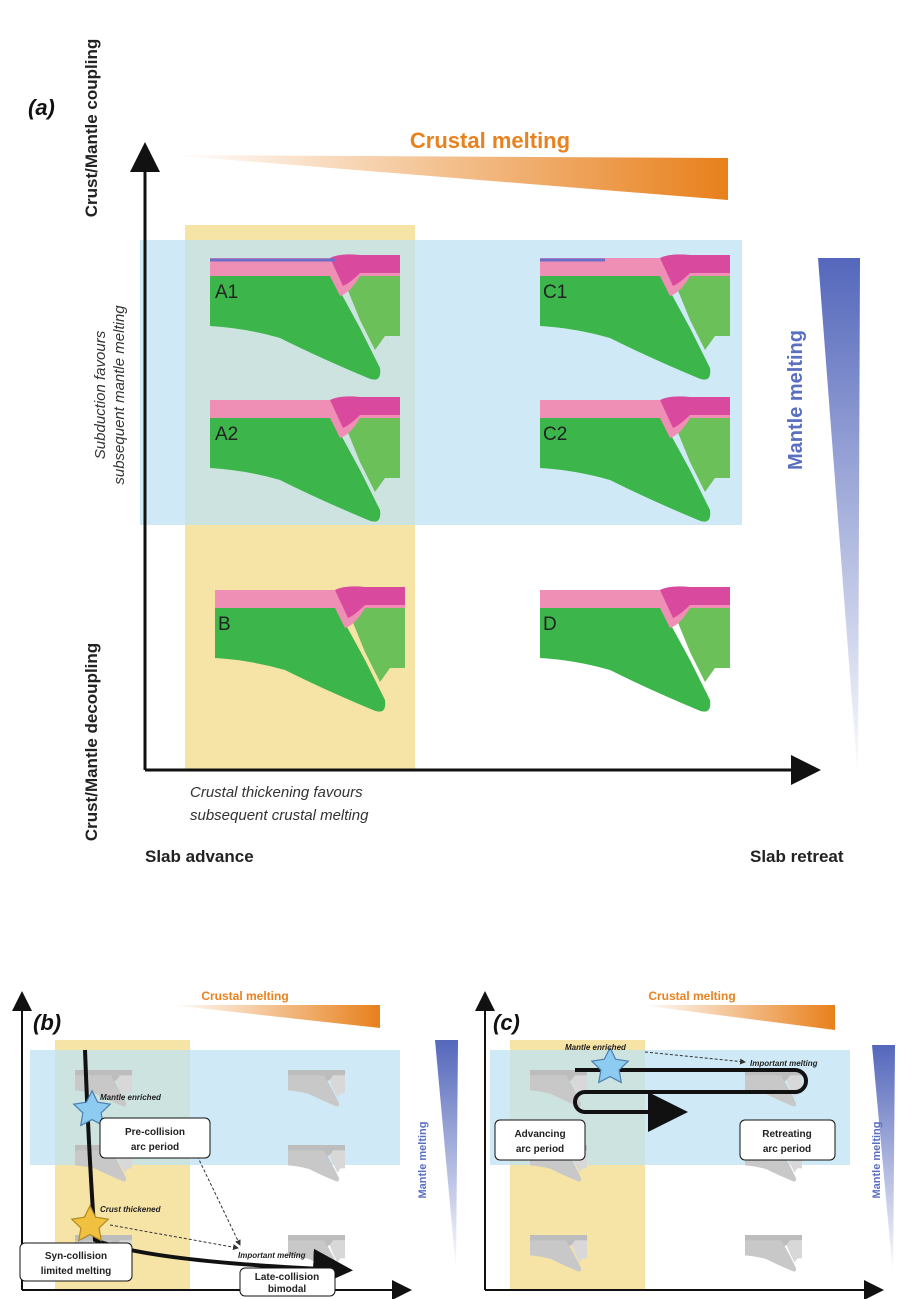 The image size is (908, 1299). What do you see at coordinates (550, 624) in the screenshot?
I see `scenario-label: D` at bounding box center [550, 624].